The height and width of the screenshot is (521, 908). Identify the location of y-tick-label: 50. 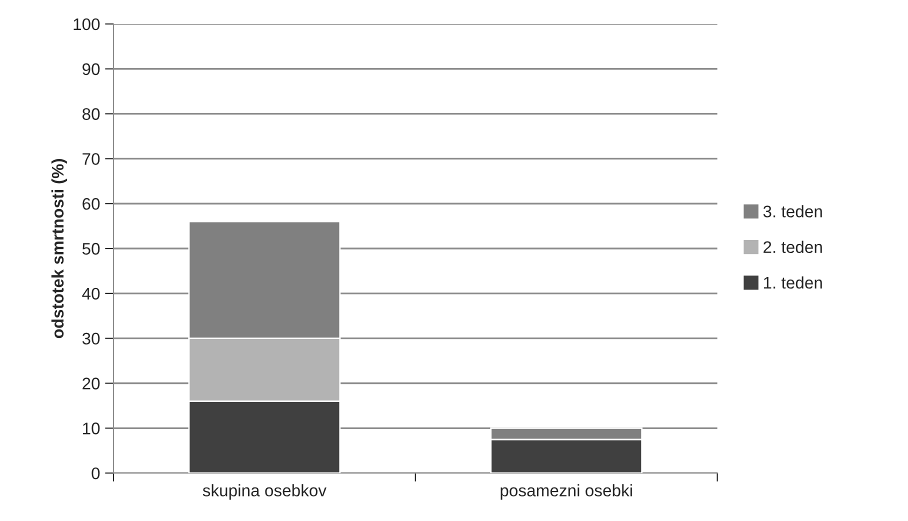
(91, 248).